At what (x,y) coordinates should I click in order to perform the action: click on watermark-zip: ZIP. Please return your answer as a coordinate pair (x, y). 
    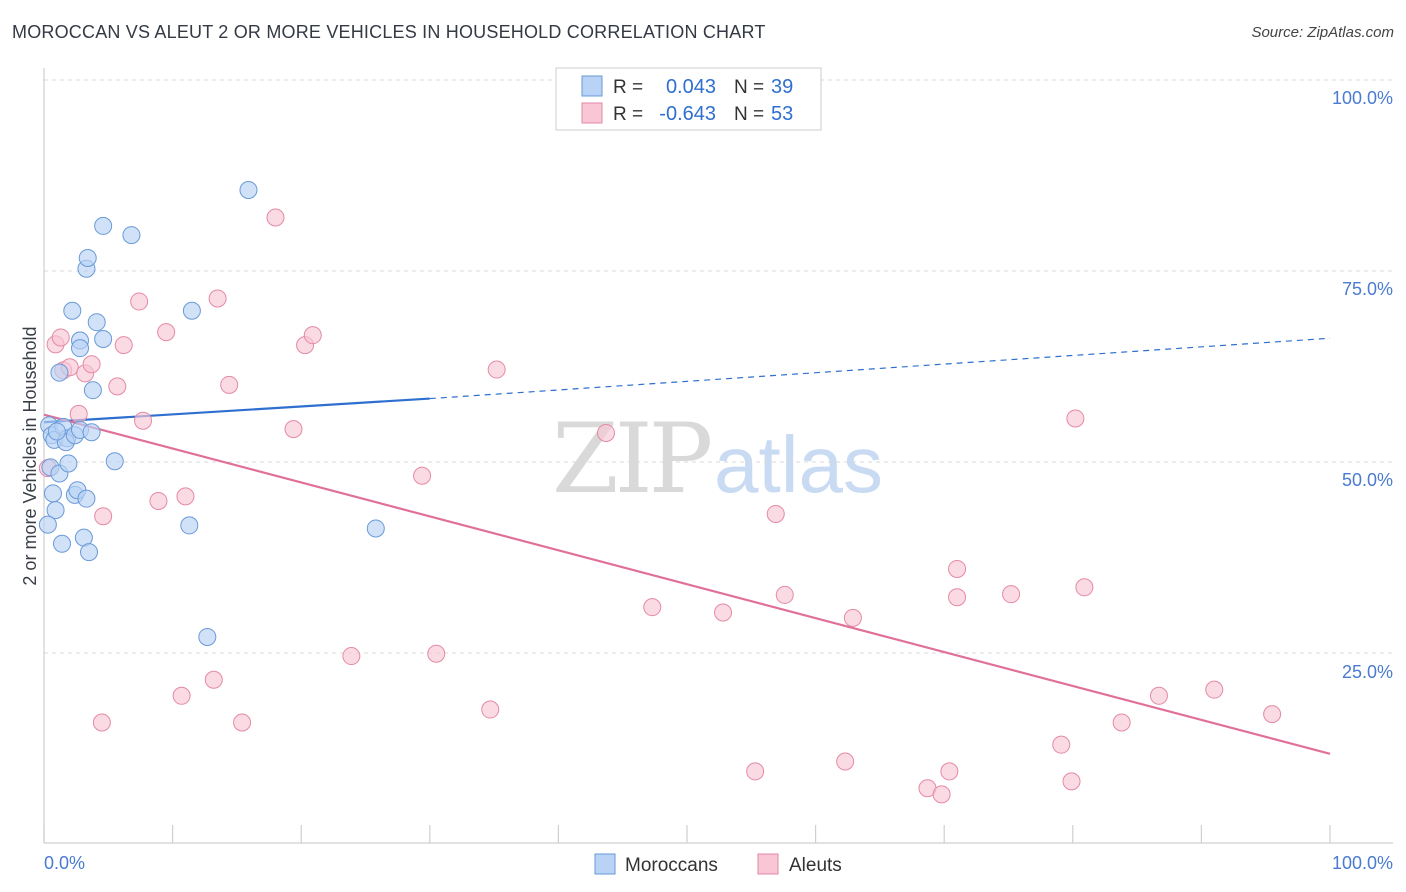
    Looking at the image, I should click on (631, 459).